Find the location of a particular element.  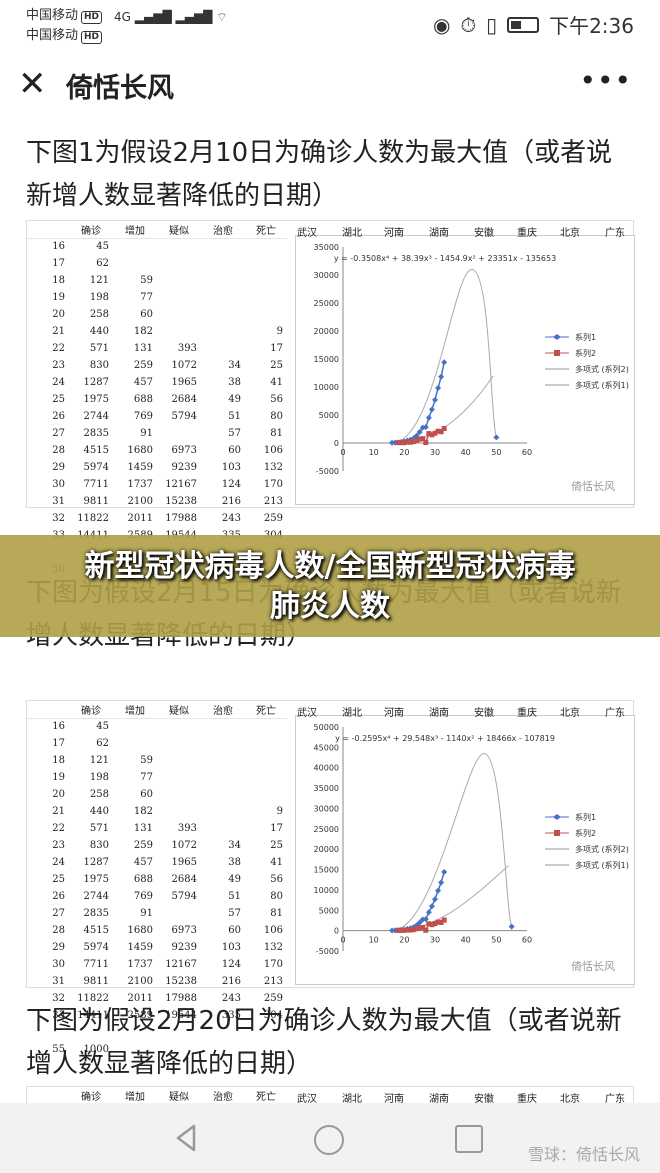

table-cell: 27 is located at coordinates (48, 913).